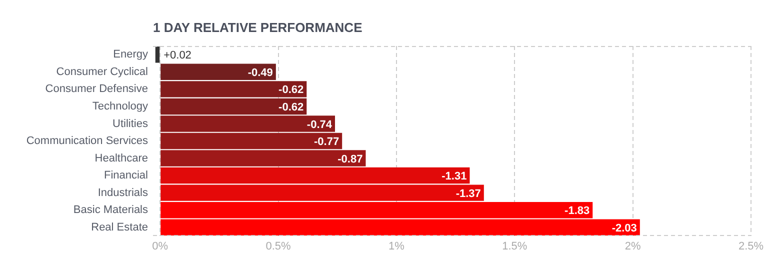 The width and height of the screenshot is (781, 278). What do you see at coordinates (319, 124) in the screenshot?
I see `data-label: -0.74` at bounding box center [319, 124].